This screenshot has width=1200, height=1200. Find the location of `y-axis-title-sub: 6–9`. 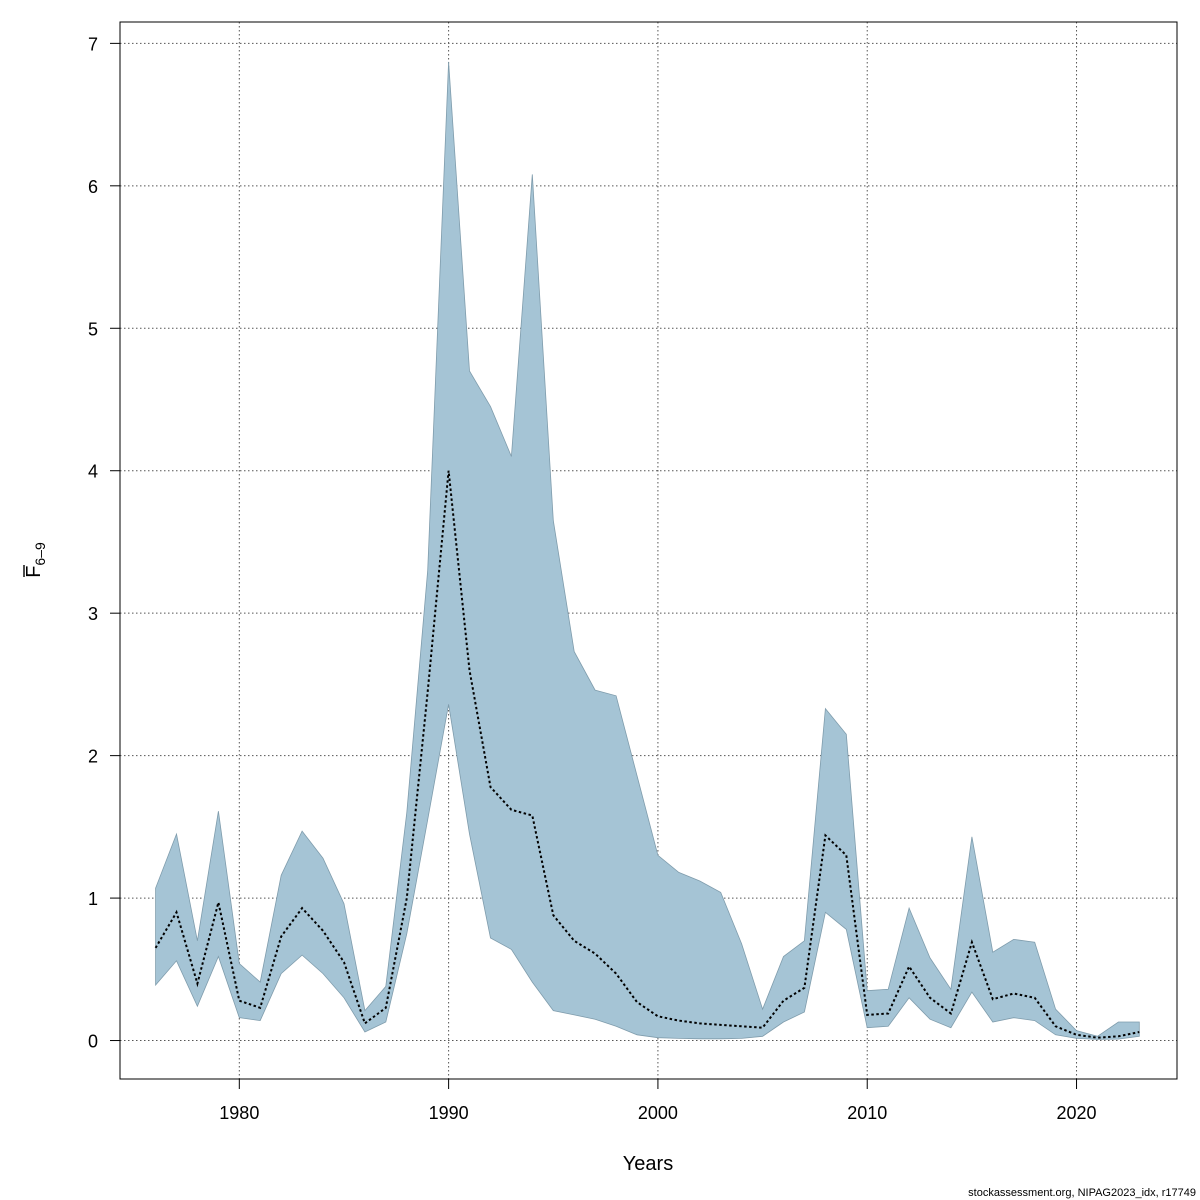

y-axis-title-sub: 6–9 is located at coordinates (40, 554).